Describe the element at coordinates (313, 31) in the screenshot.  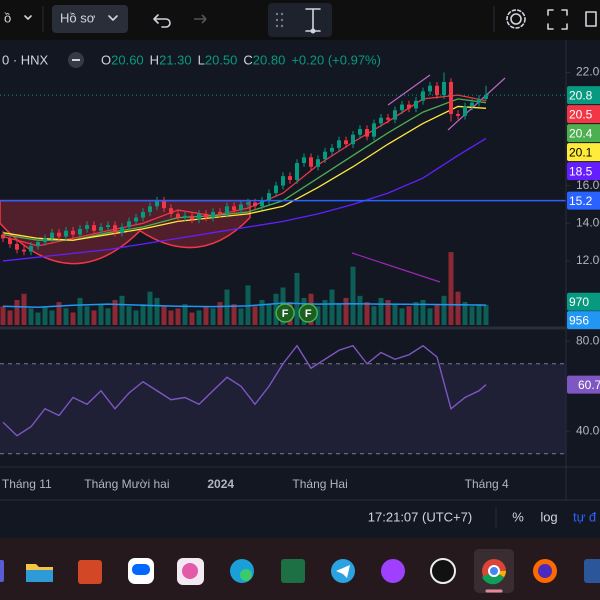
I see `measure-dot` at that location.